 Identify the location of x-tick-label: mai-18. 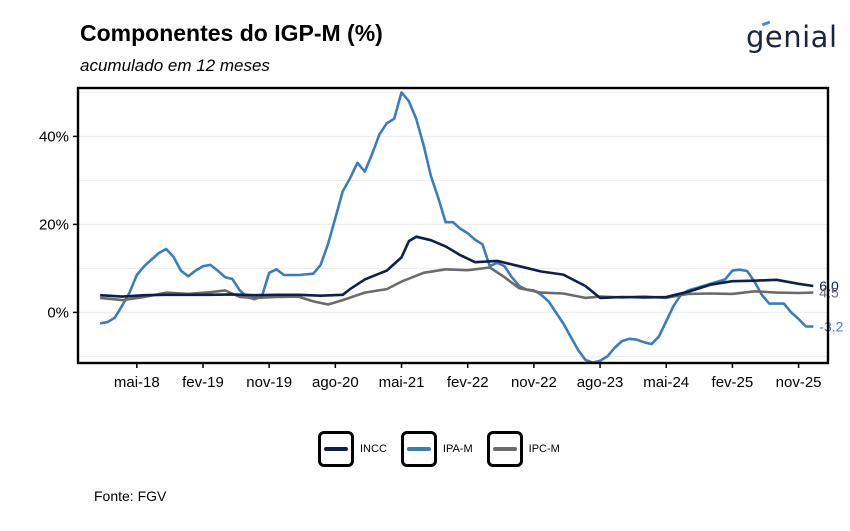
(137, 382).